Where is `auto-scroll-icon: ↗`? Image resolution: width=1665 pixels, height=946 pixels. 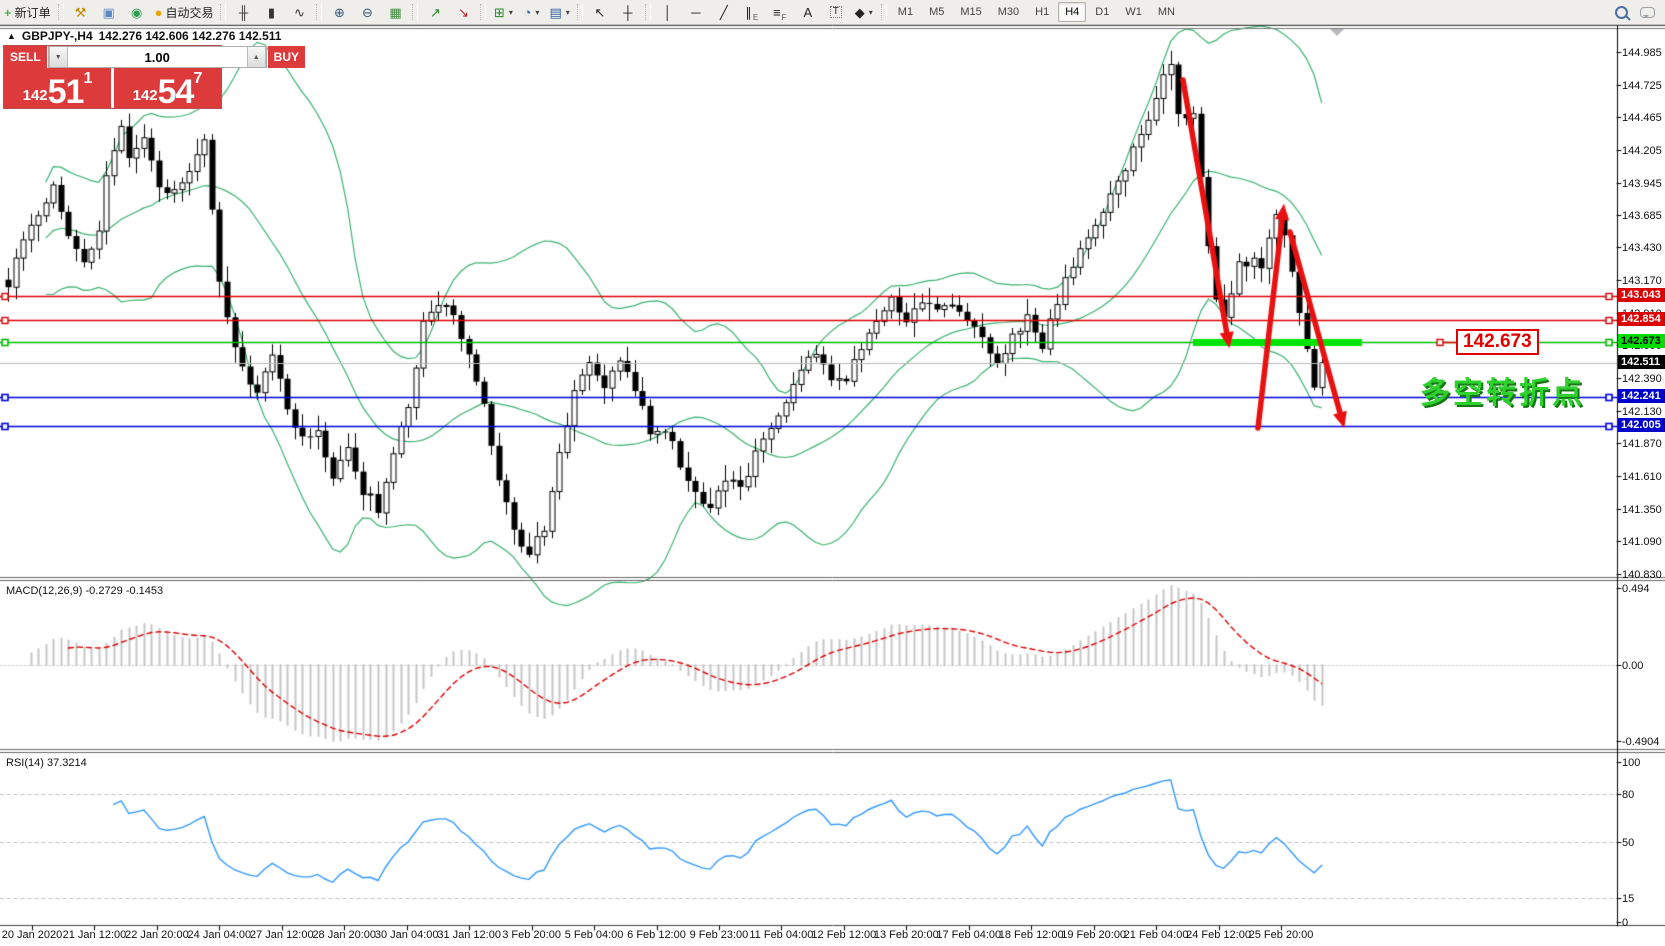 auto-scroll-icon: ↗ is located at coordinates (435, 12).